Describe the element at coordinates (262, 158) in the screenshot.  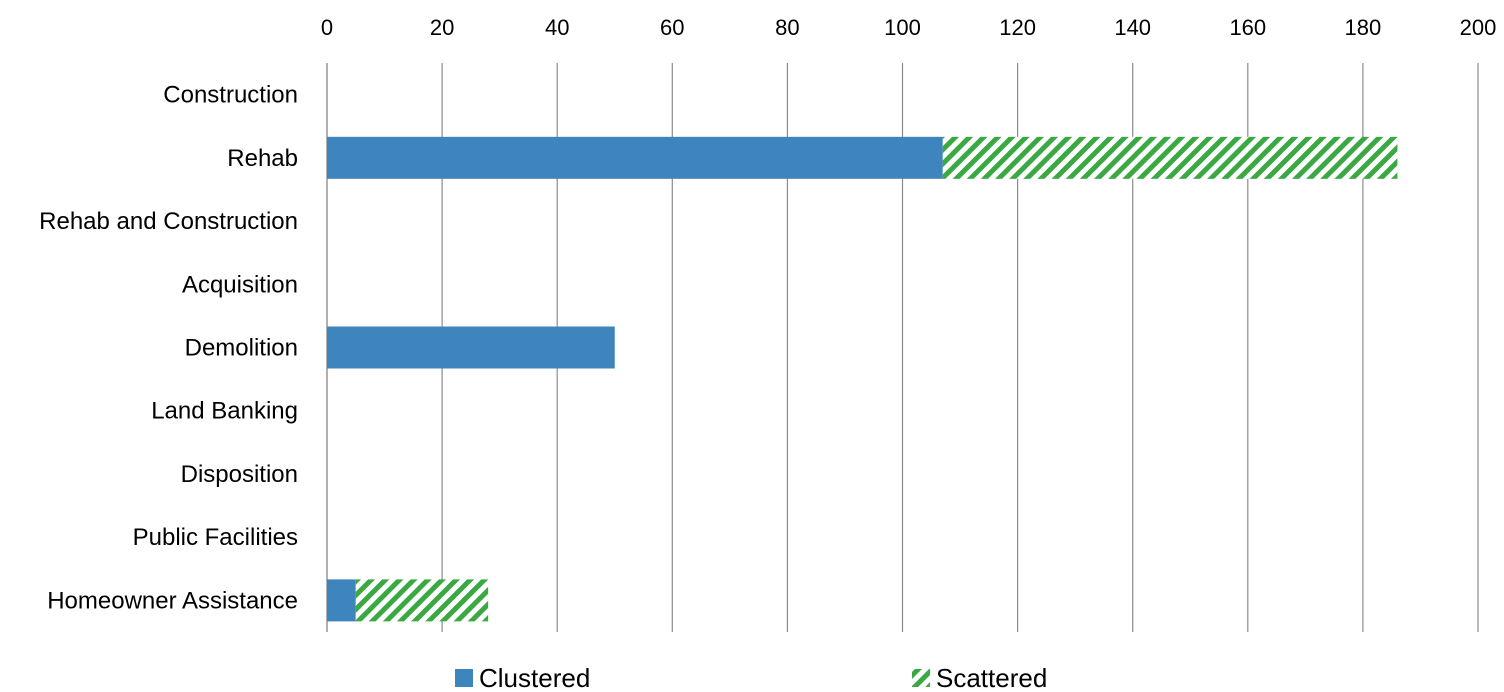
I see `category-label: Rehab` at that location.